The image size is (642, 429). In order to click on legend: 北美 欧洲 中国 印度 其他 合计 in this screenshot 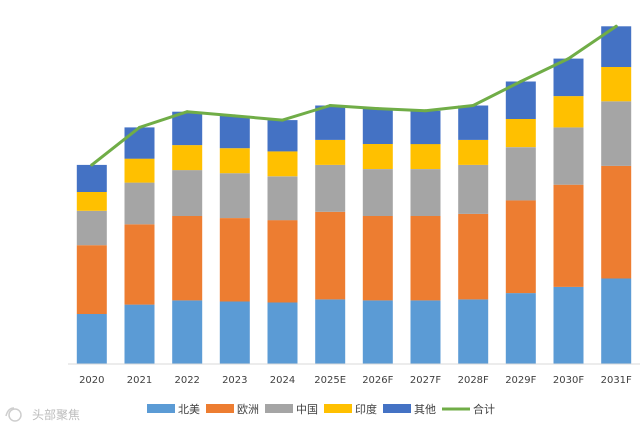, I will do `click(321, 409)`.